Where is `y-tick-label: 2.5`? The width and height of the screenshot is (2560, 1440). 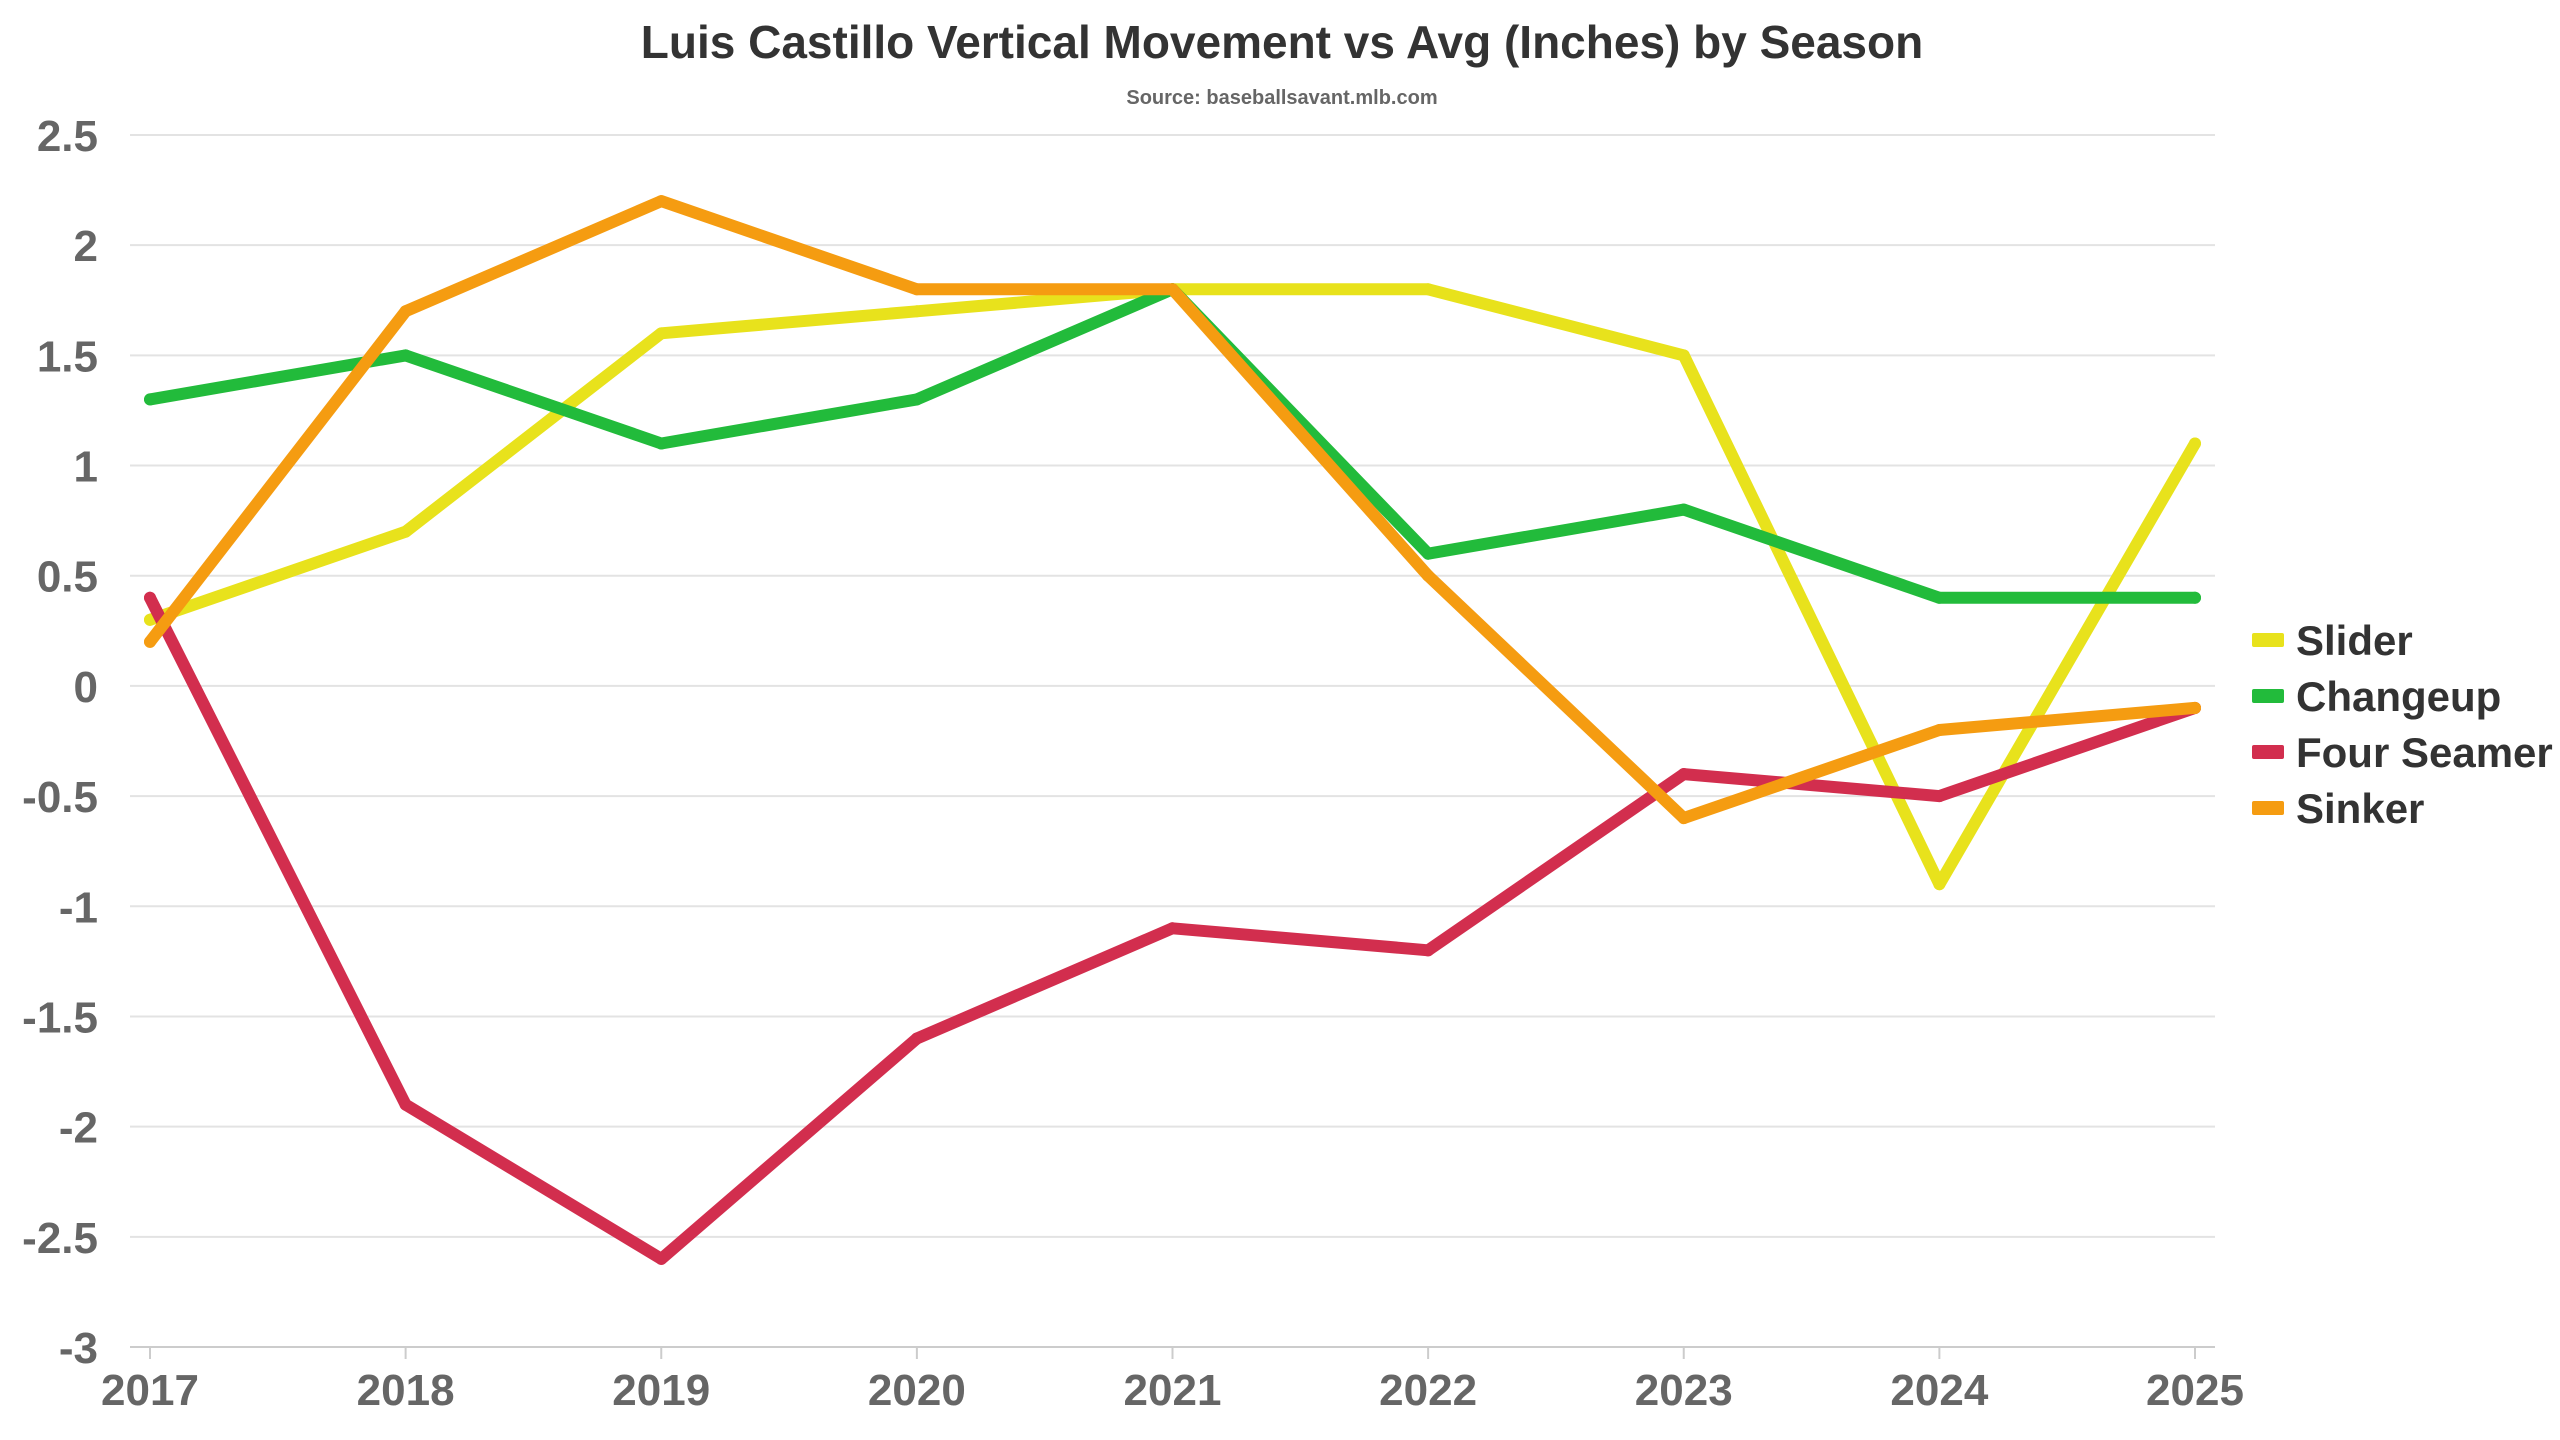
y-tick-label: 2.5 is located at coordinates (67, 136).